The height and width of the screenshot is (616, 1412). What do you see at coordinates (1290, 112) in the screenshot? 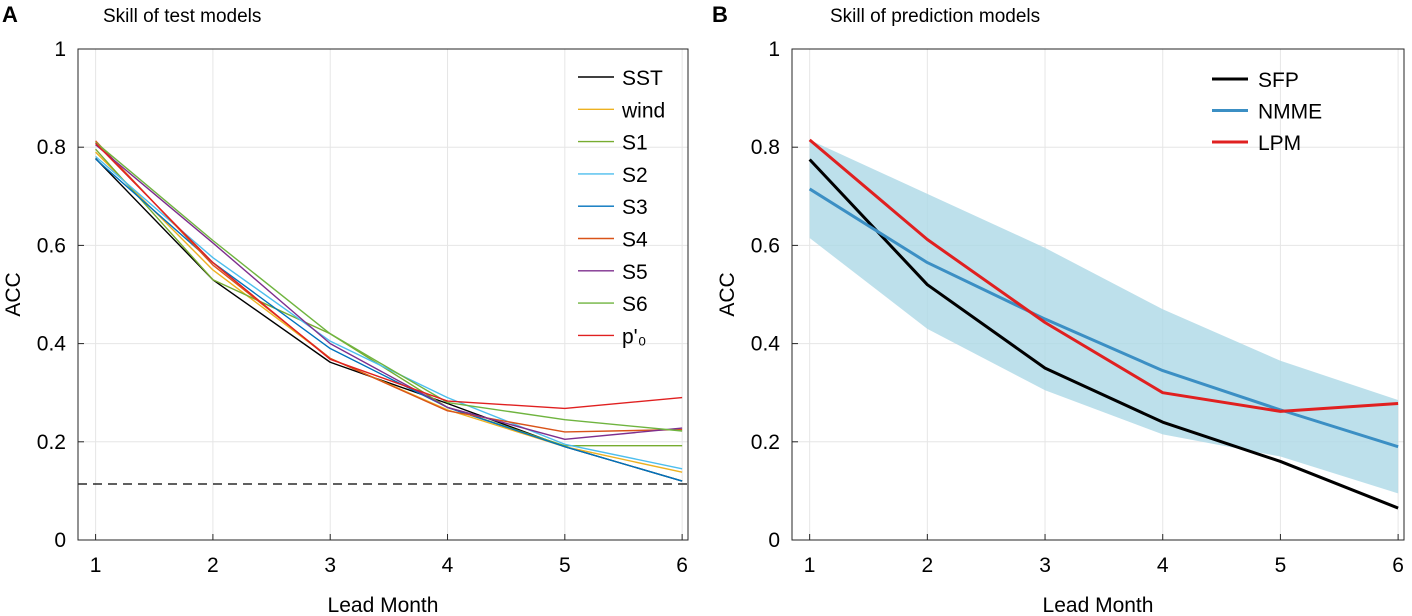
I see `legend-label: NMME` at bounding box center [1290, 112].